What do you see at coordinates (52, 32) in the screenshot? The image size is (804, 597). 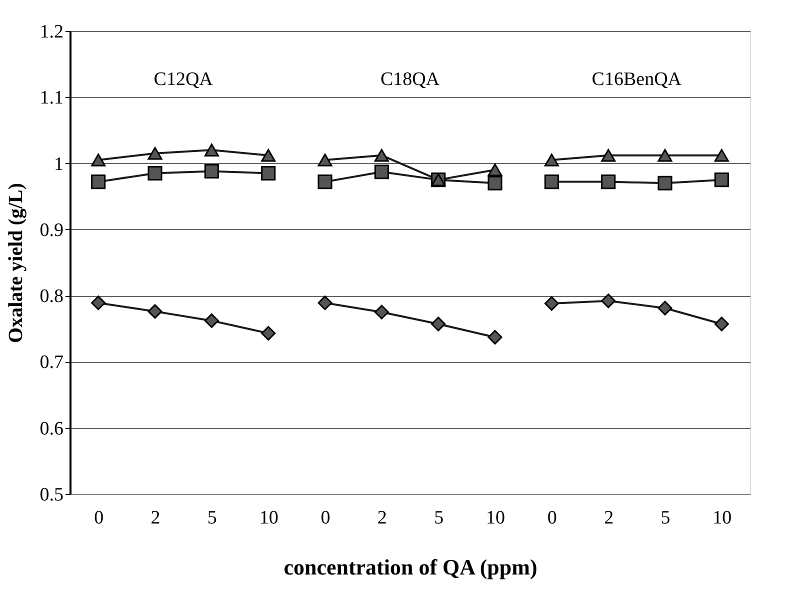 I see `y-tick-label: 1.2` at bounding box center [52, 32].